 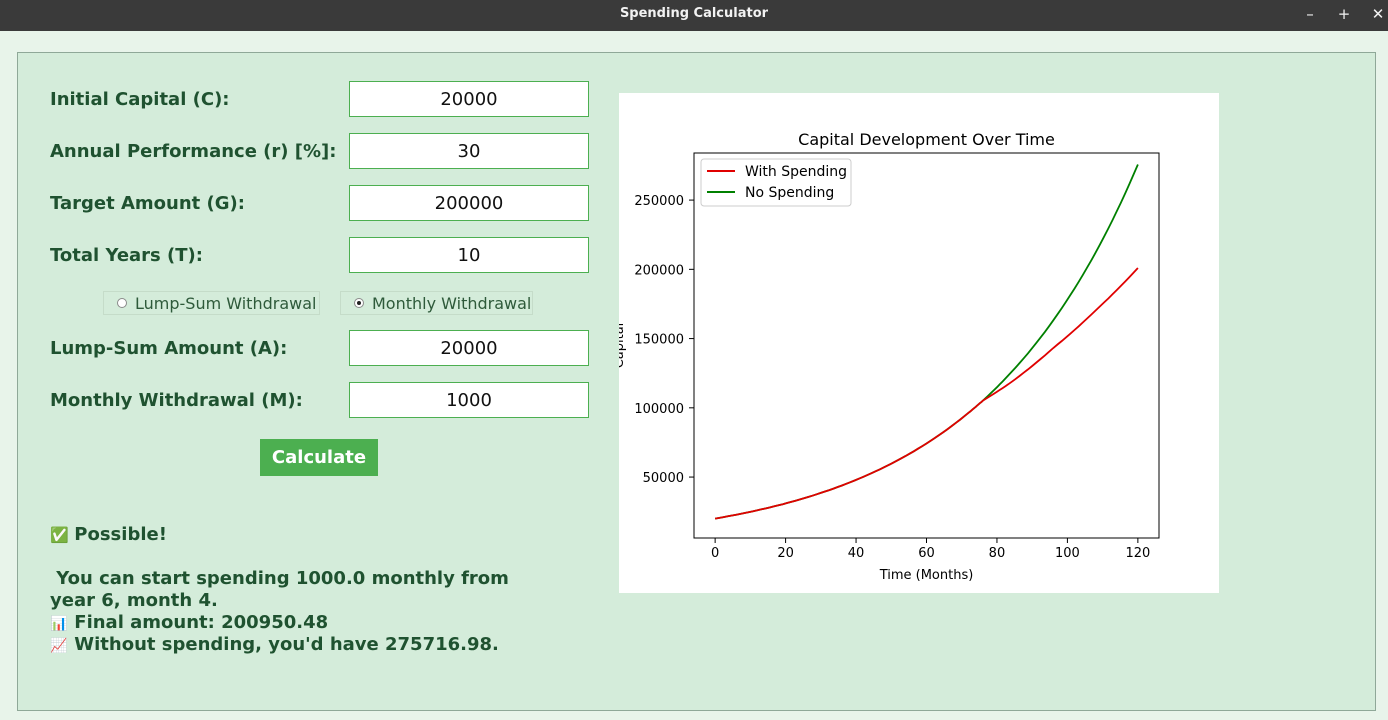 I want to click on x-tick-label: 120, so click(x=1137, y=553).